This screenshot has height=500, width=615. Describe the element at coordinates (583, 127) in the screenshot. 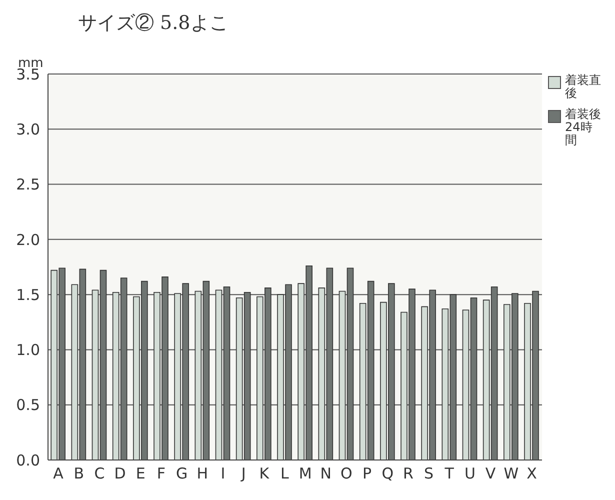

I see `legend-label: 着装後24時間` at that location.